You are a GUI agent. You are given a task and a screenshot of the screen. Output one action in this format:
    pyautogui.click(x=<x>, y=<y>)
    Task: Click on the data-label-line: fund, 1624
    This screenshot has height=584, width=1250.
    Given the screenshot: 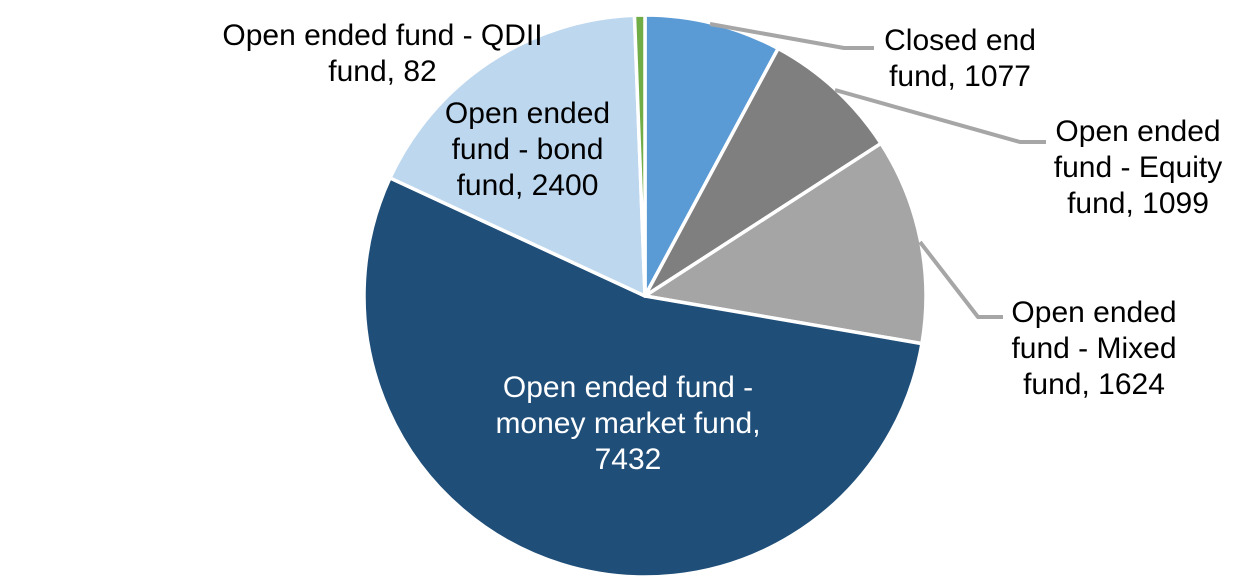 What is the action you would take?
    pyautogui.click(x=1094, y=384)
    